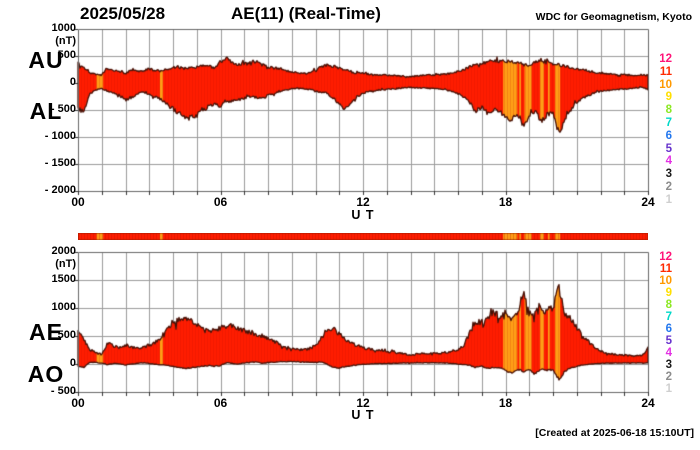  What do you see at coordinates (60, 190) in the screenshot?
I see `y-tick-label: - 2000` at bounding box center [60, 190].